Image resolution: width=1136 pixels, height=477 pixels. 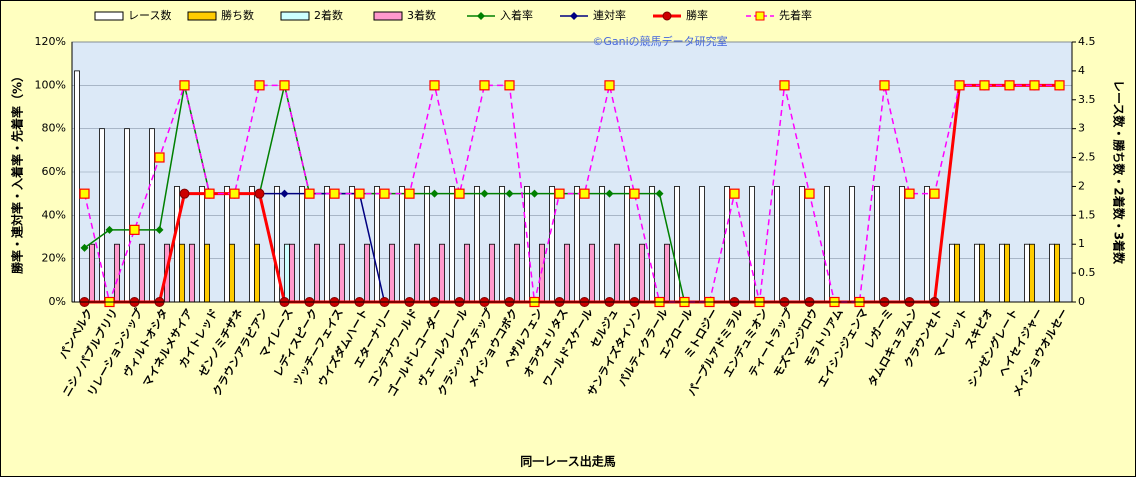 What do you see at coordinates (500, 15) in the screenshot?
I see `legend-item: 入着率` at bounding box center [500, 15].